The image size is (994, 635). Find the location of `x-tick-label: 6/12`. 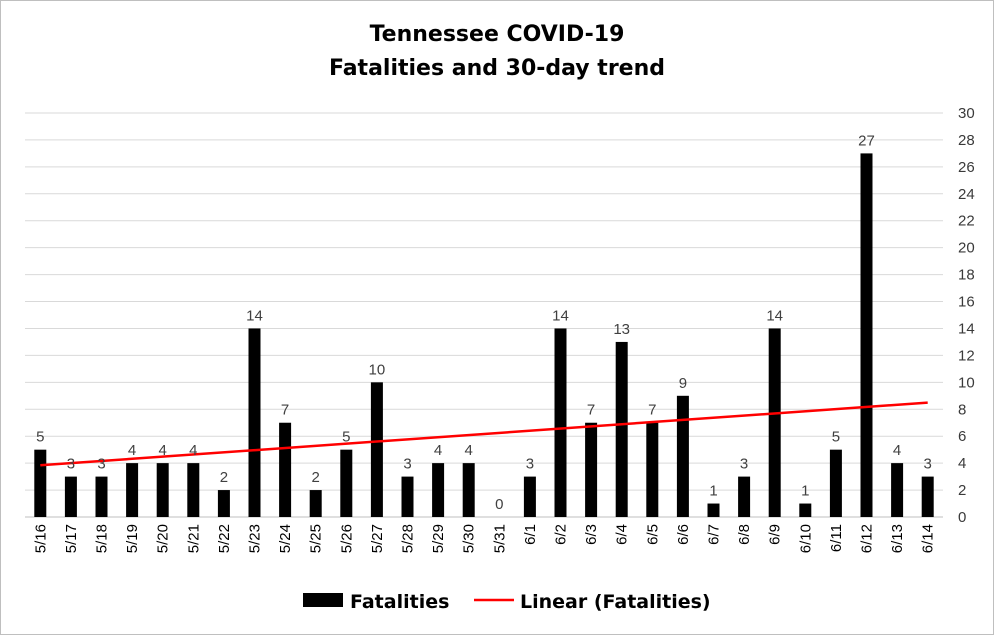

x-tick-label: 6/12 is located at coordinates (867, 538).